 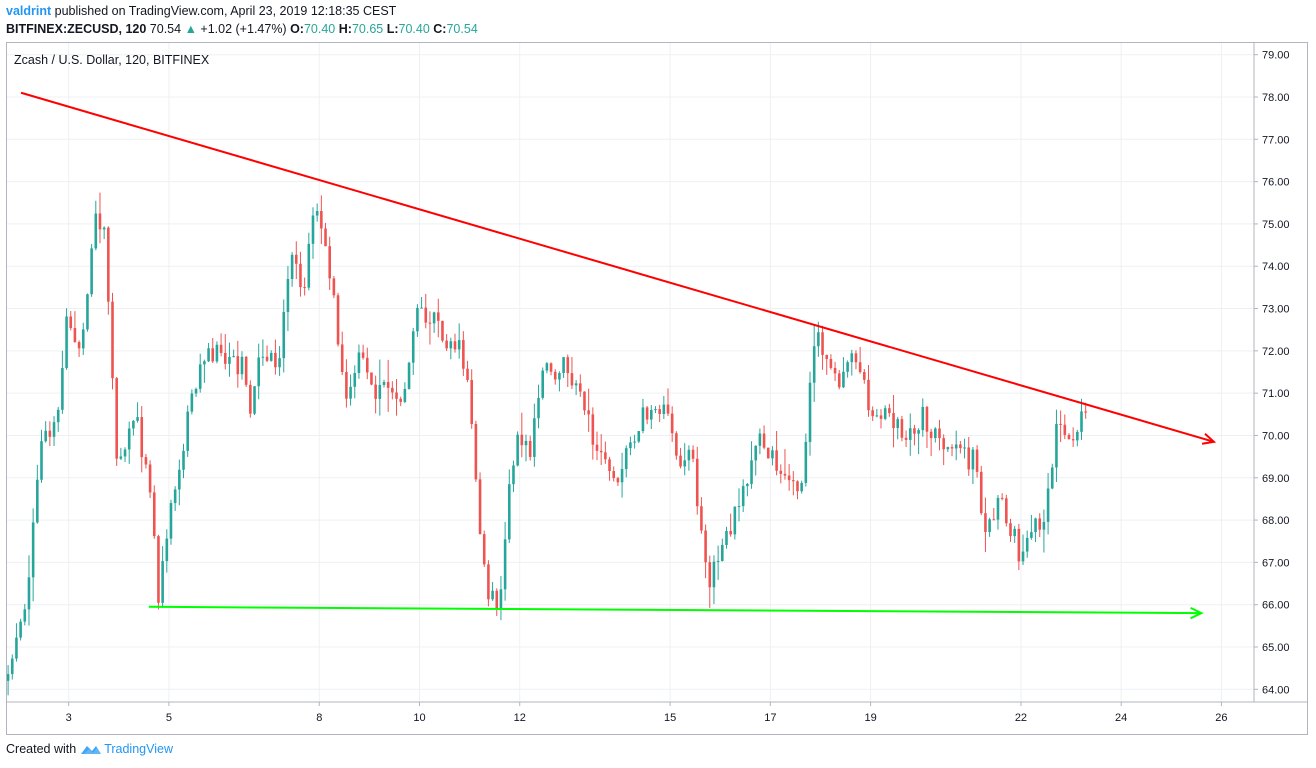 I want to click on x-tick-label: 19, so click(x=870, y=718).